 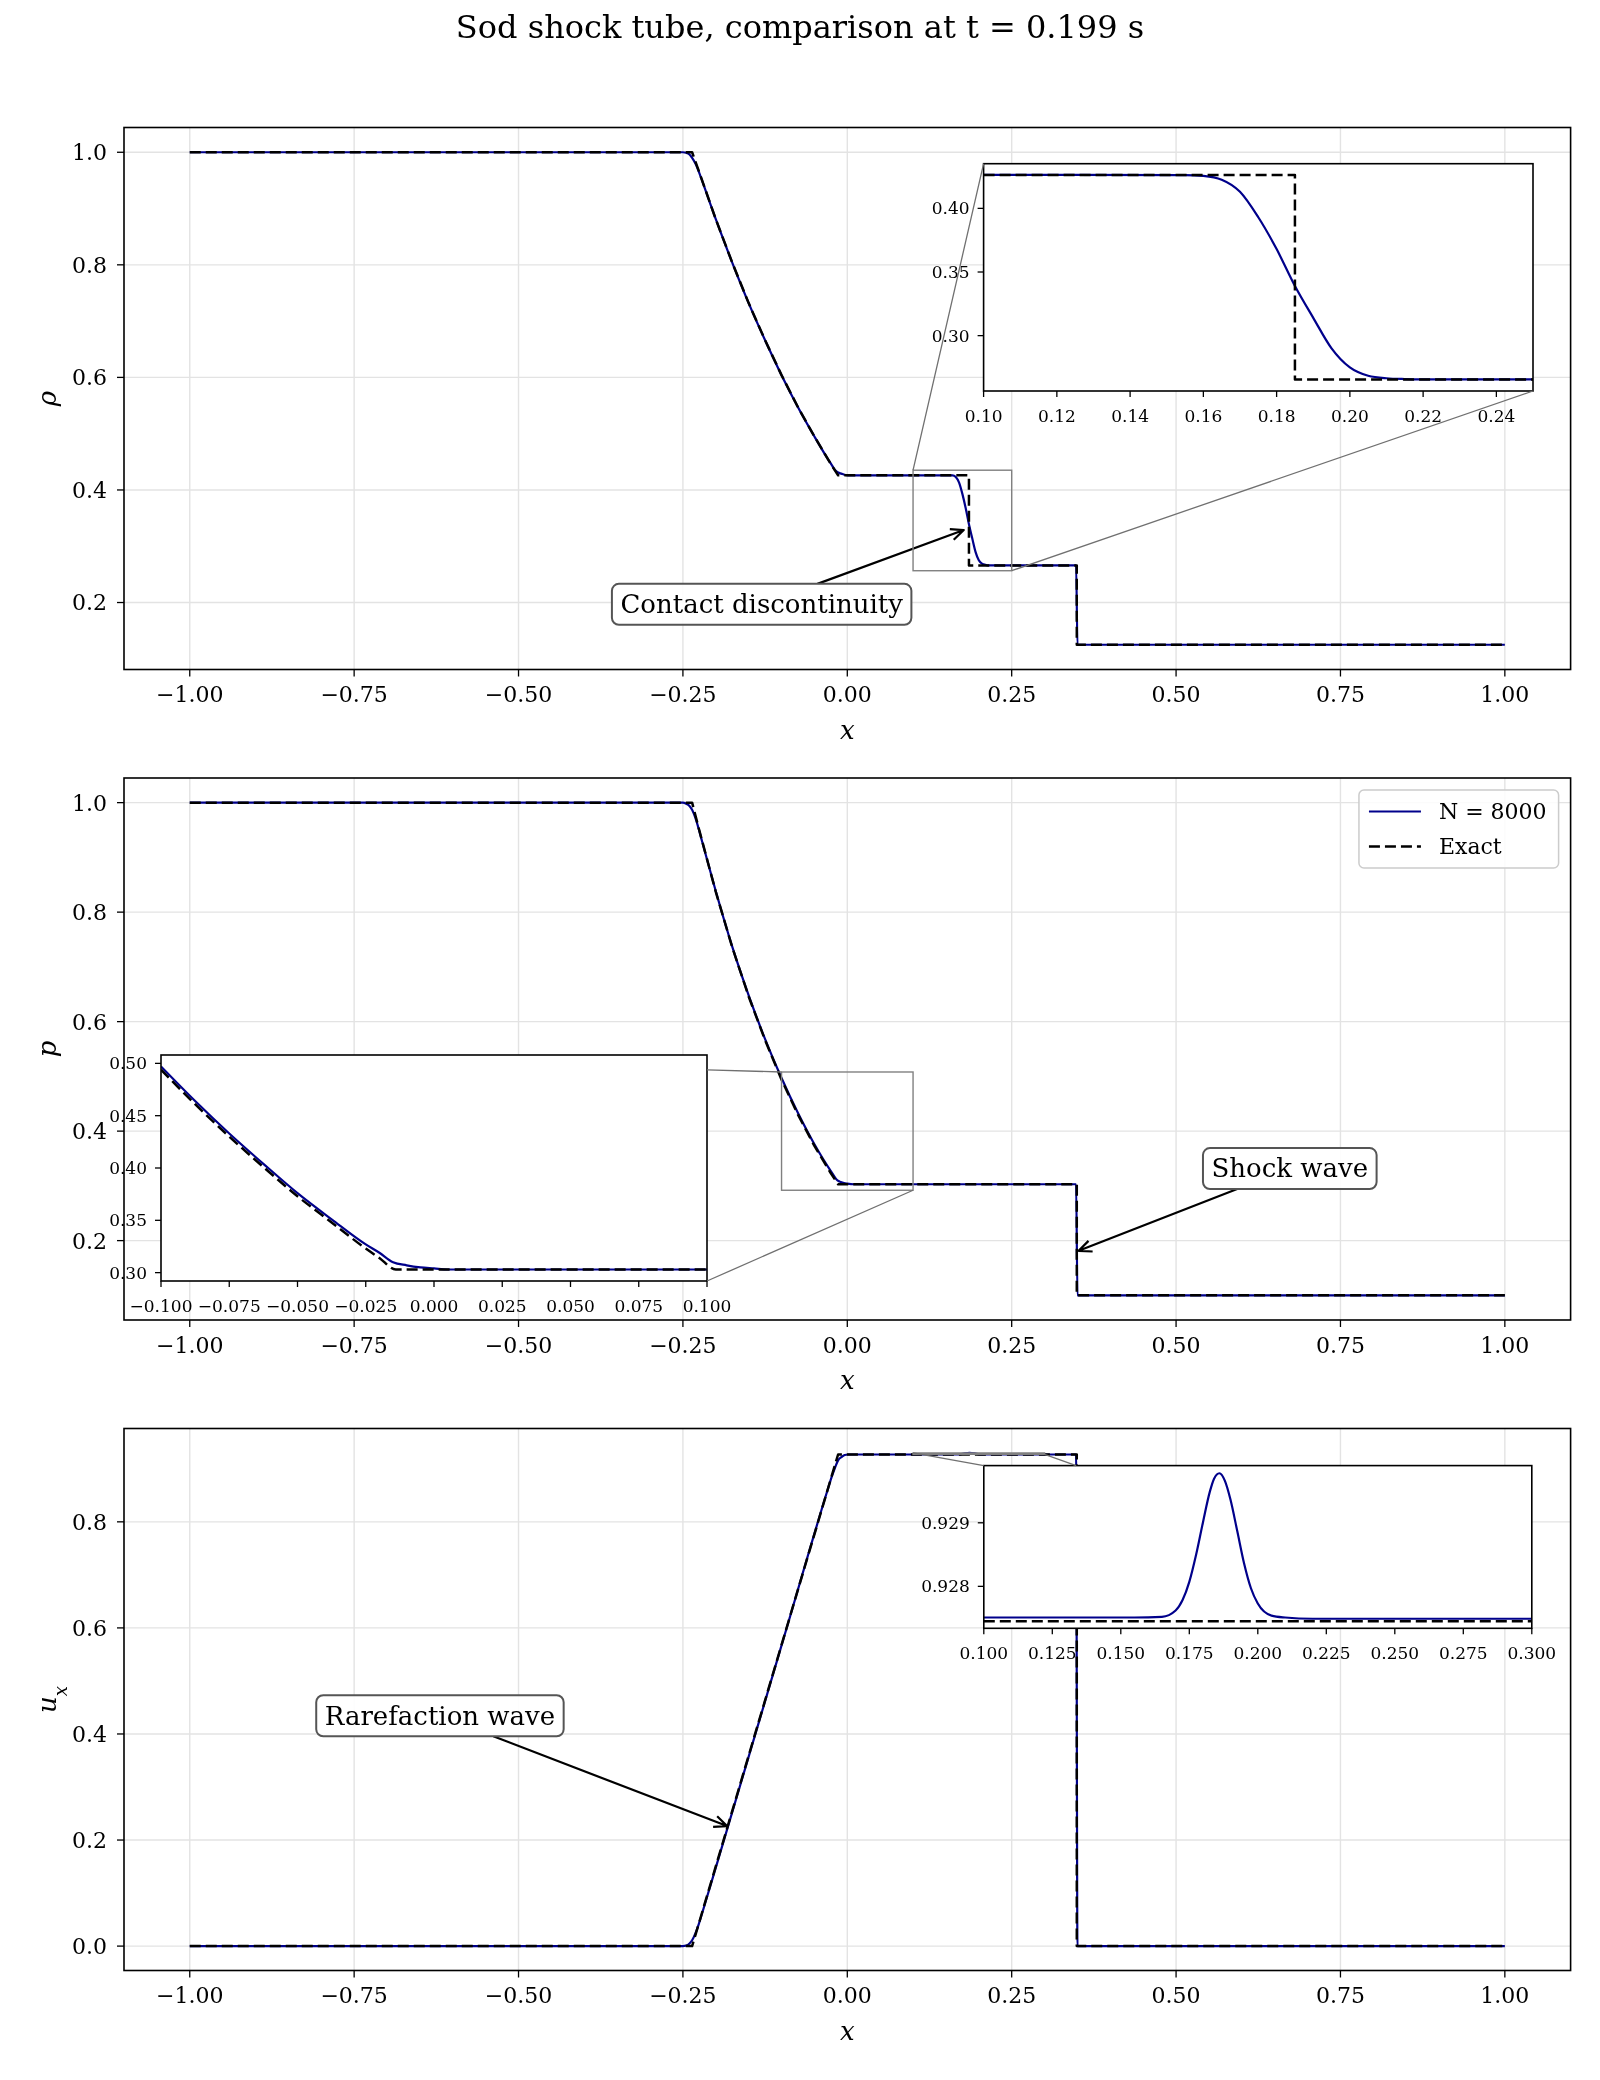 I want to click on y-axis-title: p, so click(x=47, y=1049).